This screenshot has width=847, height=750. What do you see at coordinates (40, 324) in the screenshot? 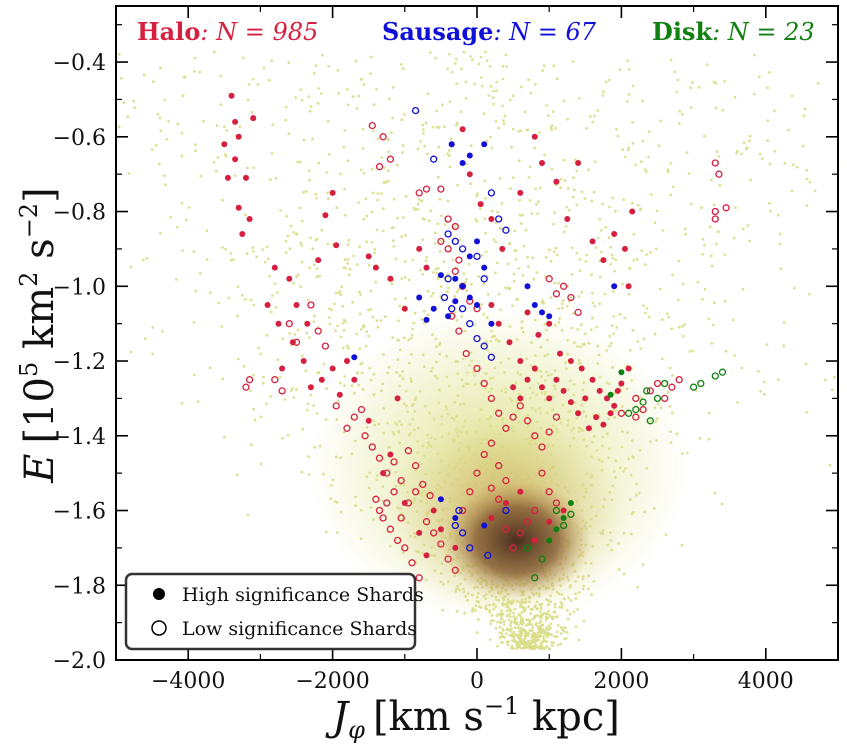
I see `y-axis-title-mid: km` at bounding box center [40, 324].